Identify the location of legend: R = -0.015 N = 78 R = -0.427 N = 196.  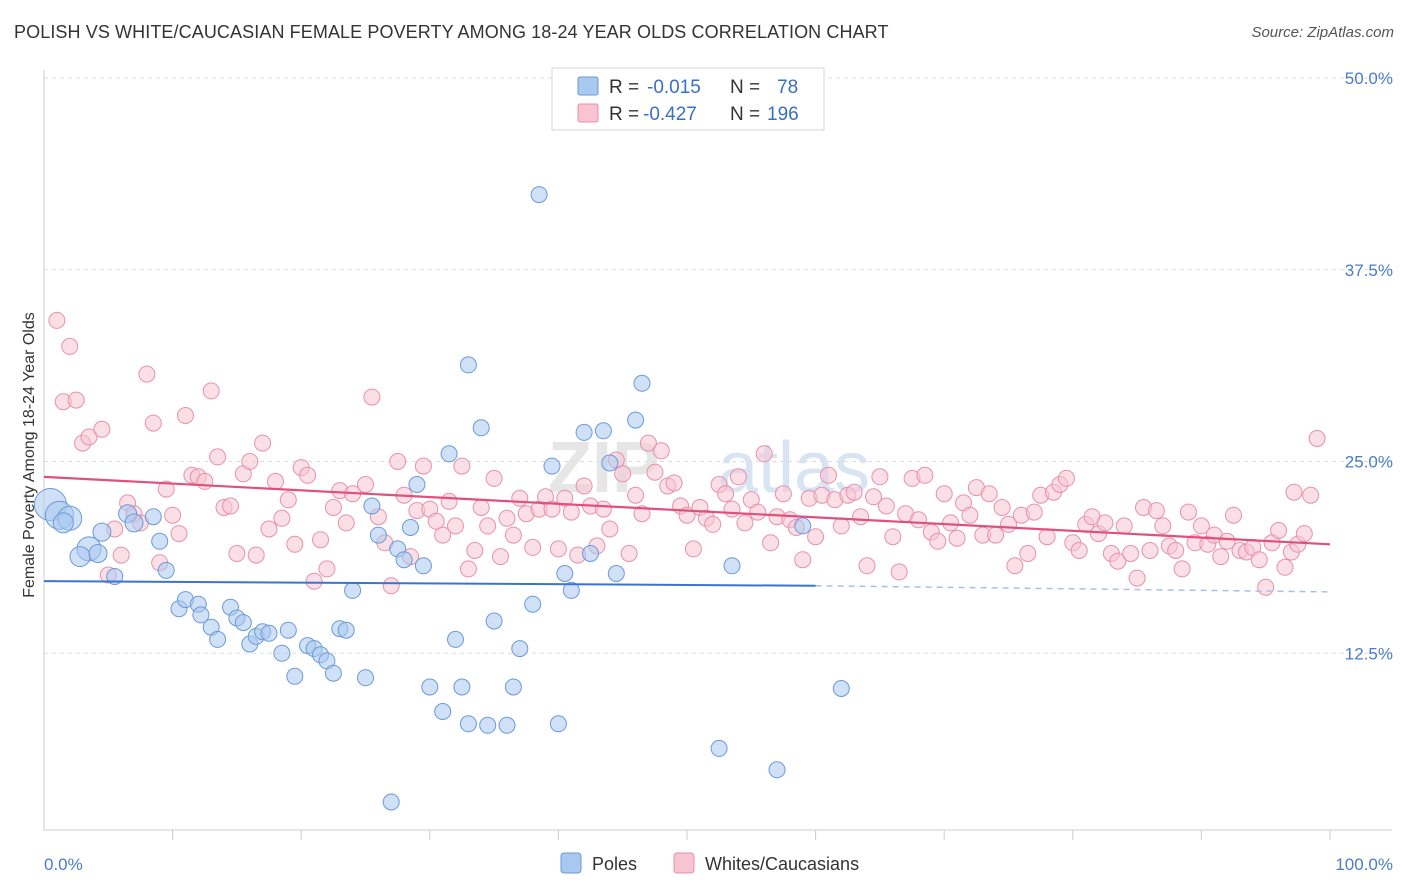
(688, 99).